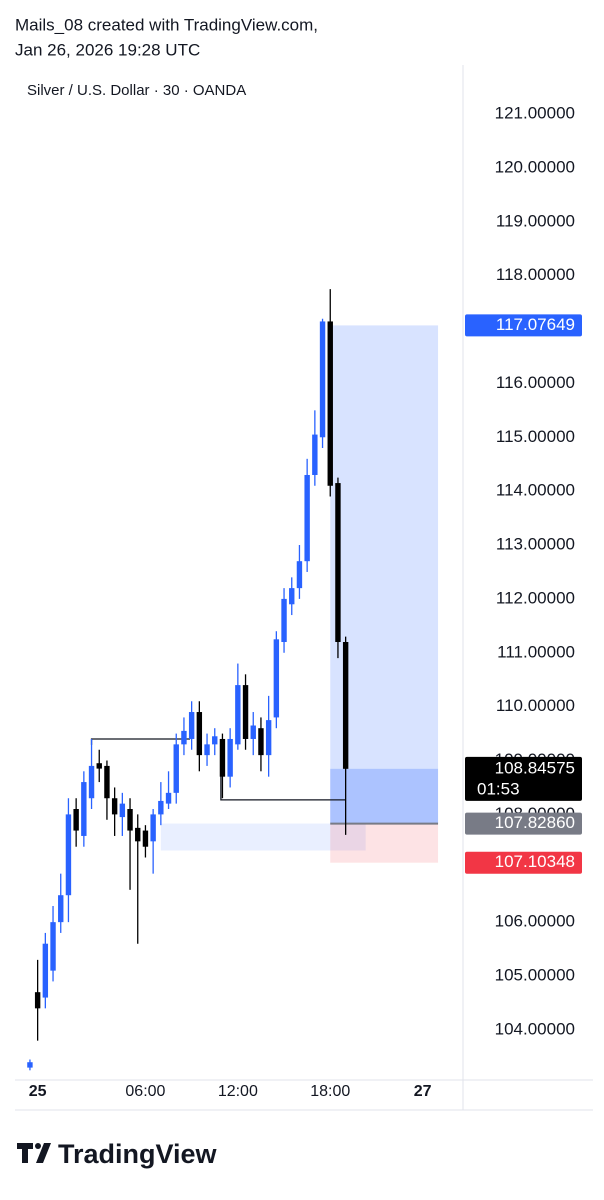  What do you see at coordinates (535, 113) in the screenshot?
I see `y-tick-label: 121.00000` at bounding box center [535, 113].